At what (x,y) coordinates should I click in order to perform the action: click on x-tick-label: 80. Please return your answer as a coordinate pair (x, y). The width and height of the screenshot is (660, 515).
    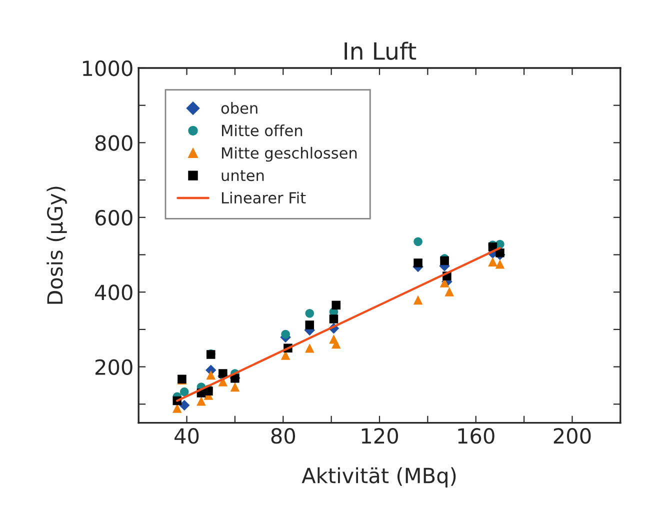
    Looking at the image, I should click on (283, 436).